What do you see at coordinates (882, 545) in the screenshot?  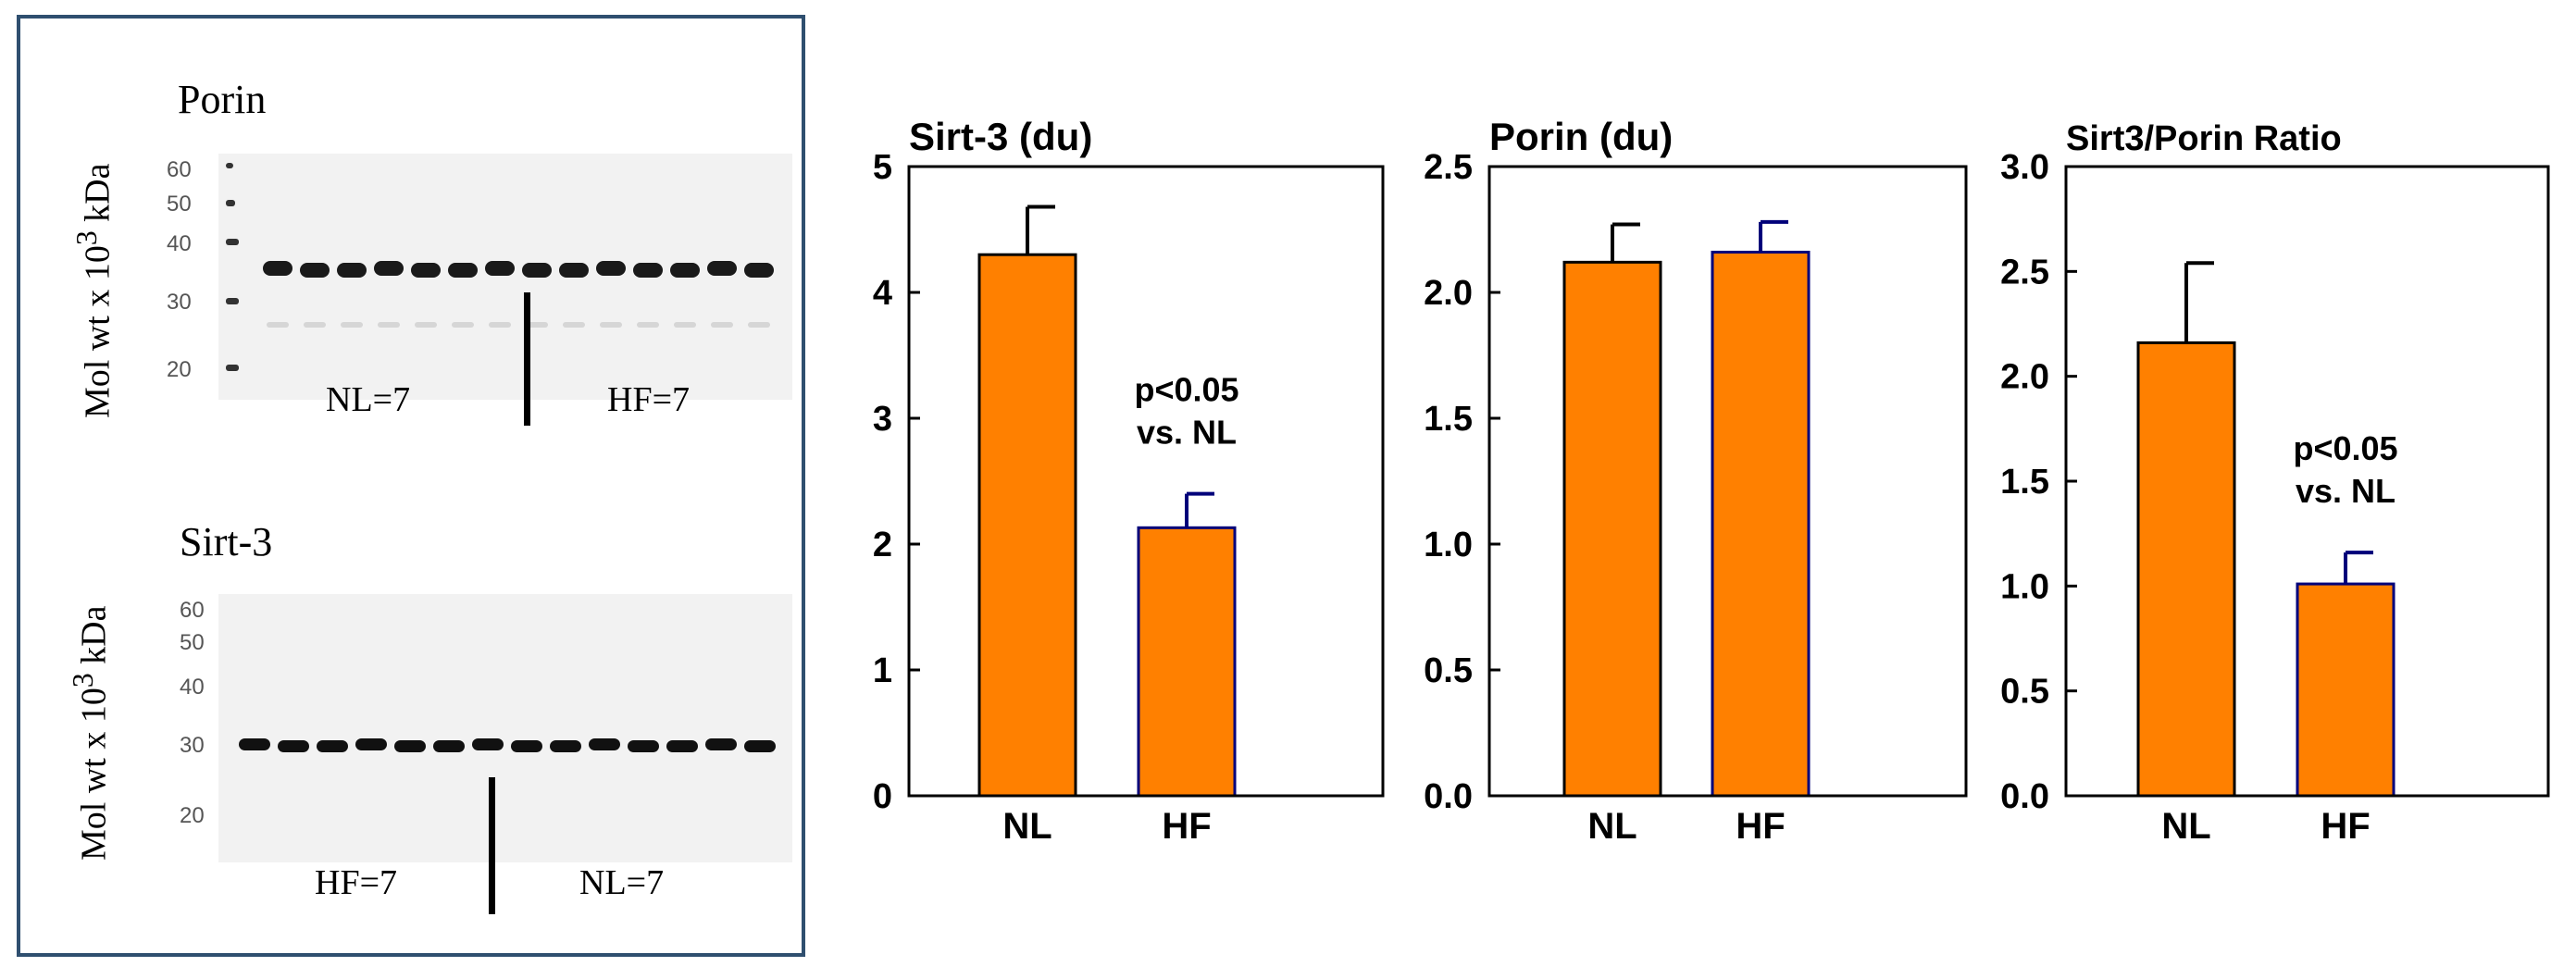 I see `y-tick-label: 2` at bounding box center [882, 545].